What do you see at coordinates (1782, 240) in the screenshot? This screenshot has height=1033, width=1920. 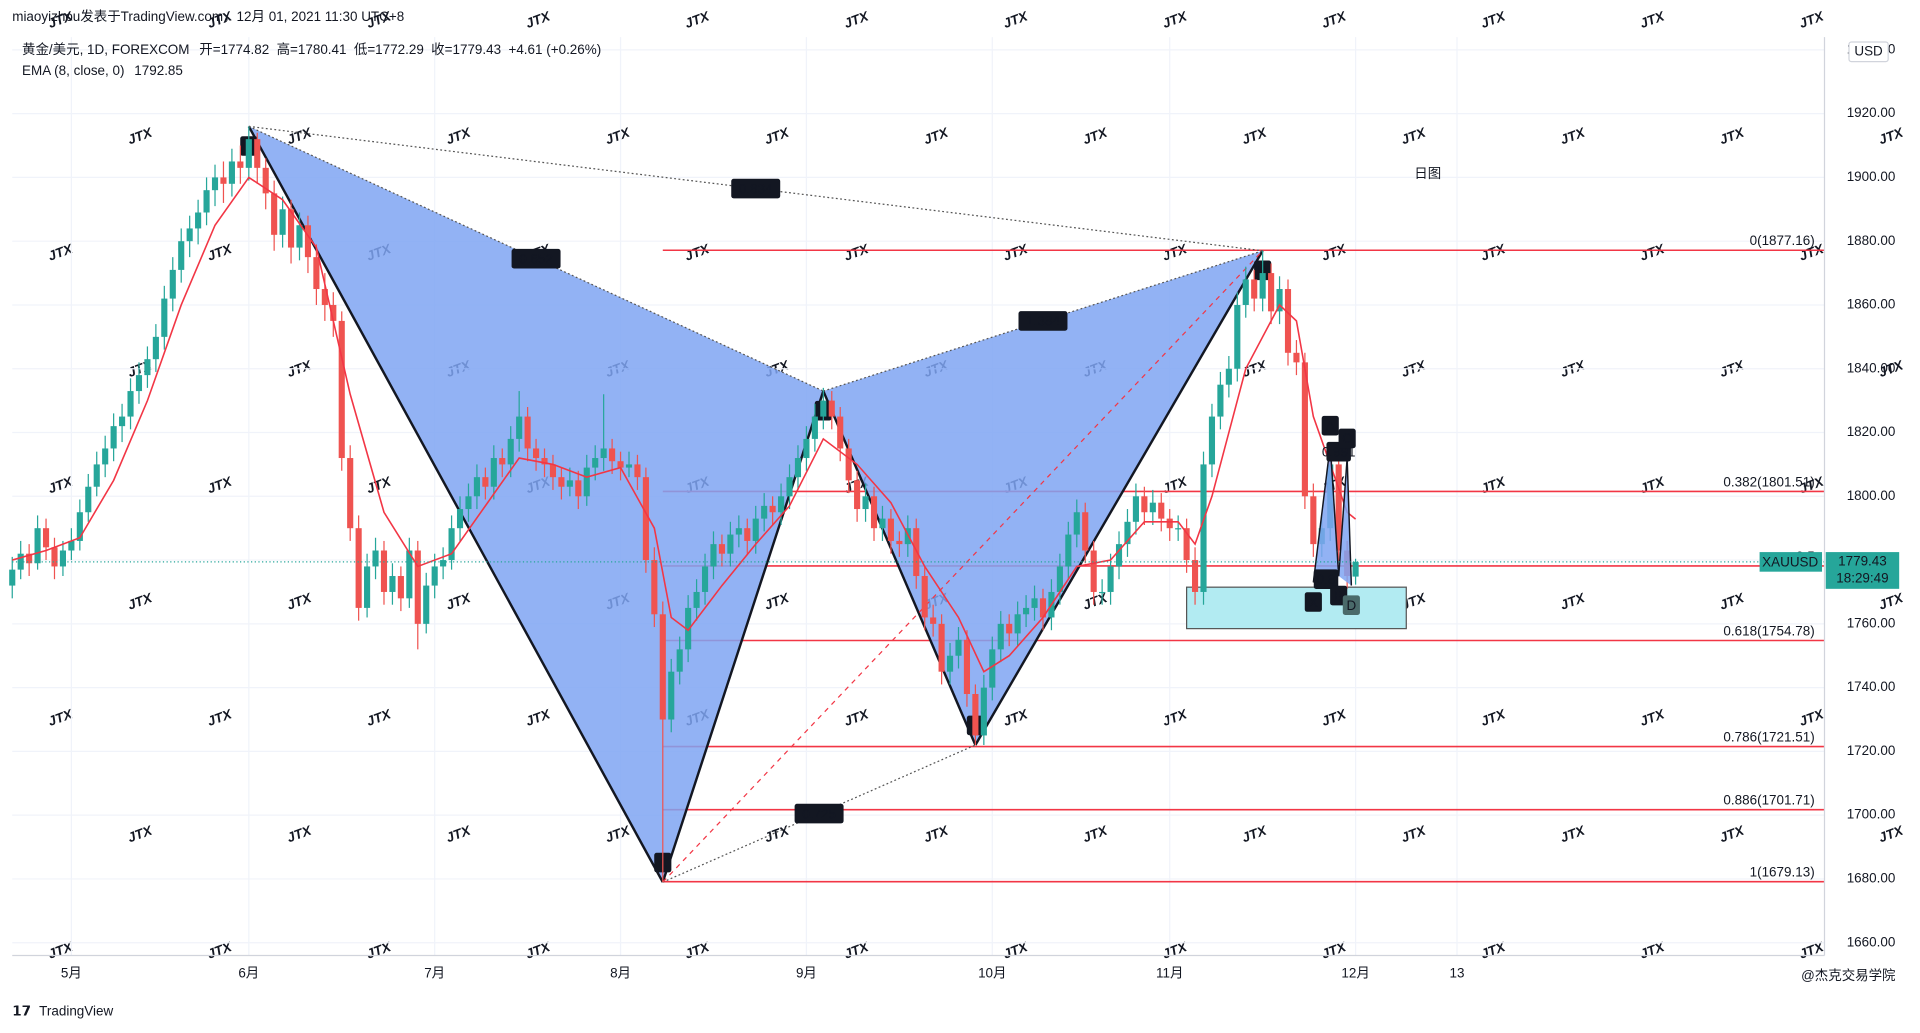 I see `fib-label: 0(1877.16)` at bounding box center [1782, 240].